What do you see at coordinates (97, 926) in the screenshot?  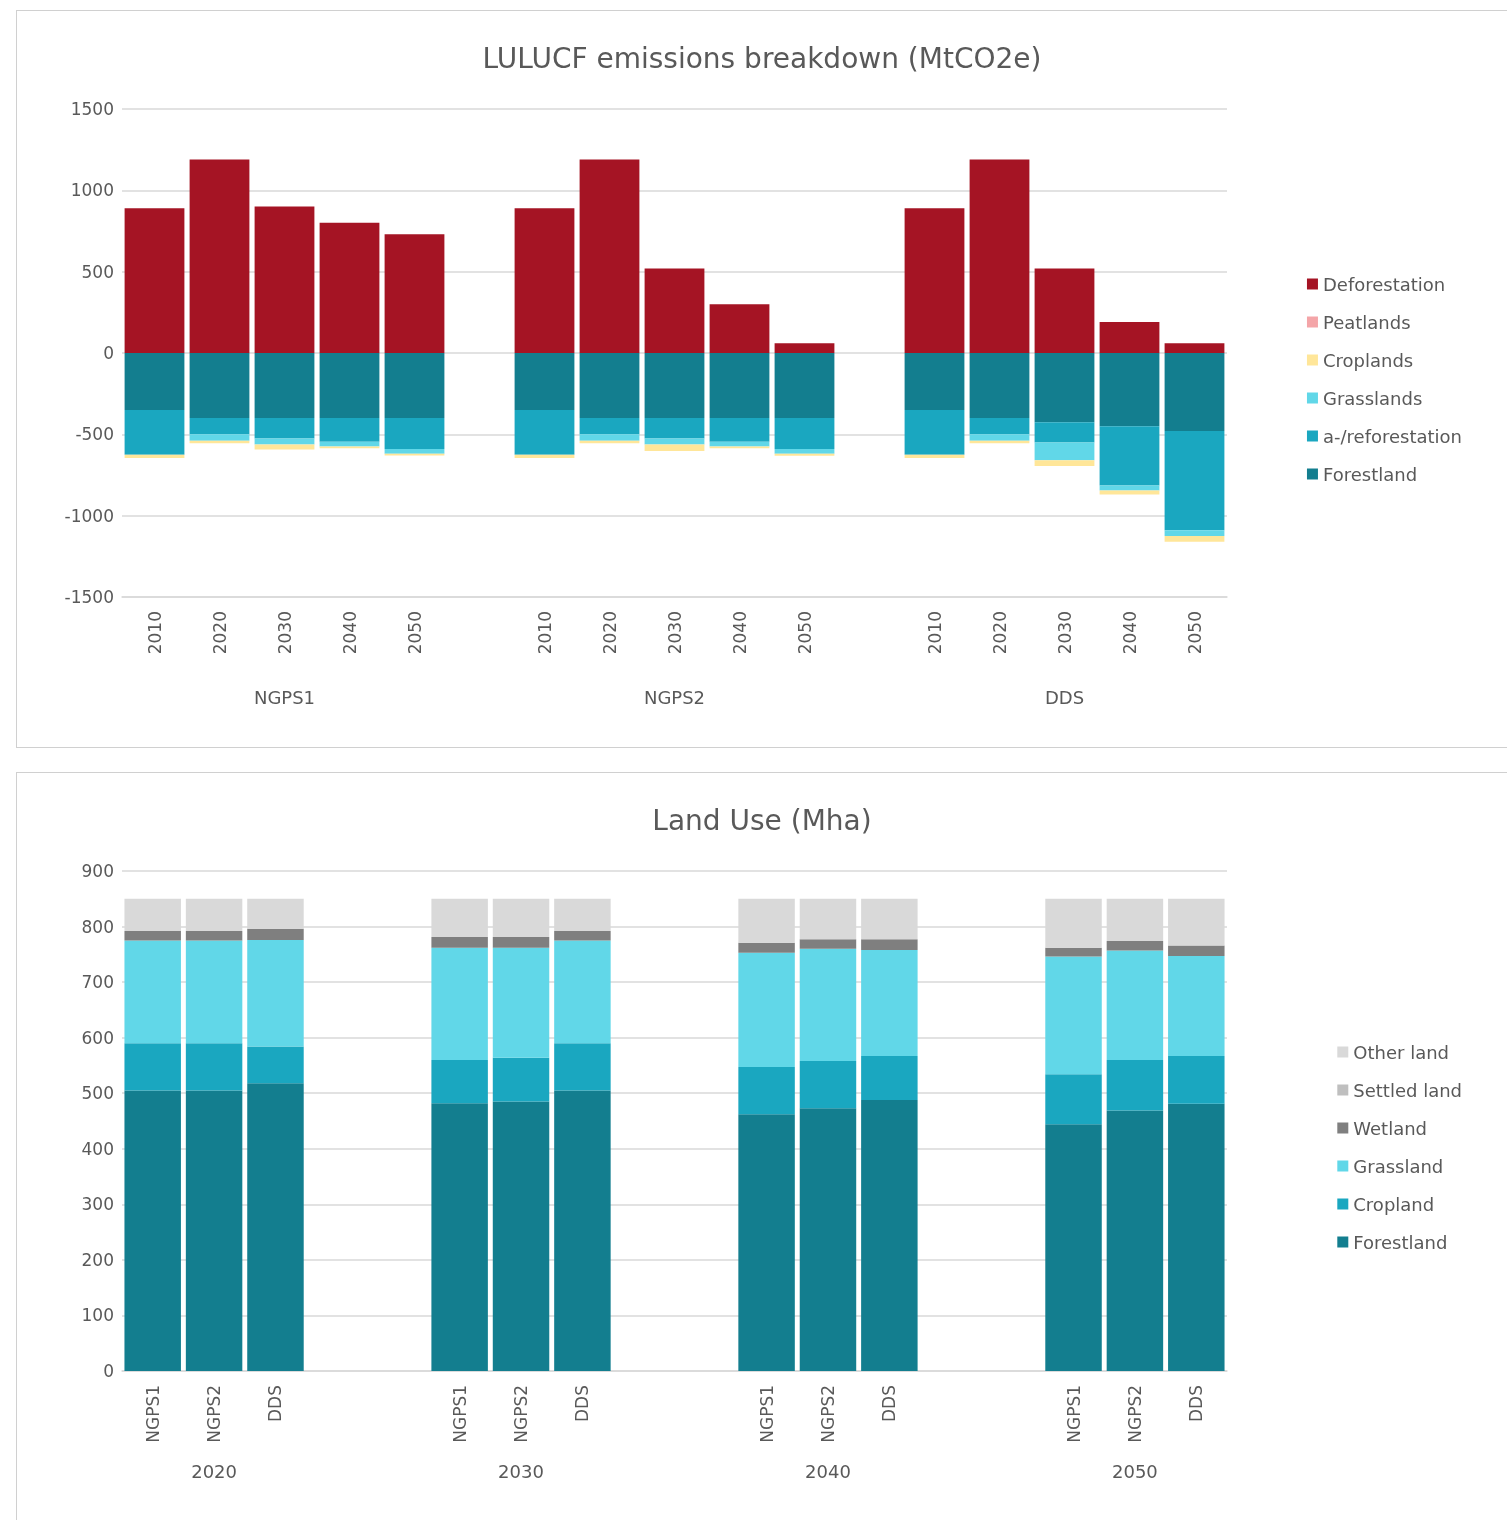 I see `y-tick-label: 800` at bounding box center [97, 926].